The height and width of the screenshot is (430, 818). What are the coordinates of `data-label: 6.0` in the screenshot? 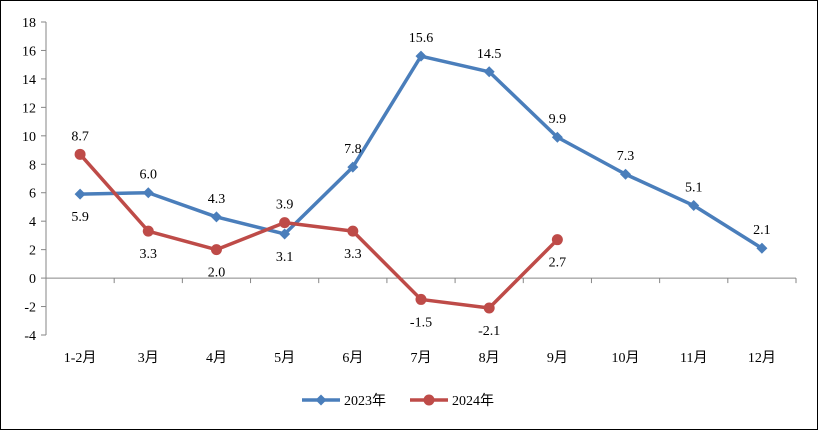 It's located at (149, 175).